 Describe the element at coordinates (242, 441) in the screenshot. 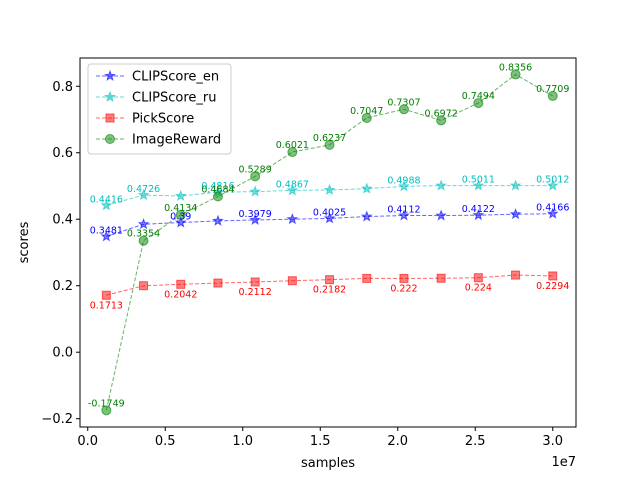

I see `x-tick-label: 1.0` at that location.